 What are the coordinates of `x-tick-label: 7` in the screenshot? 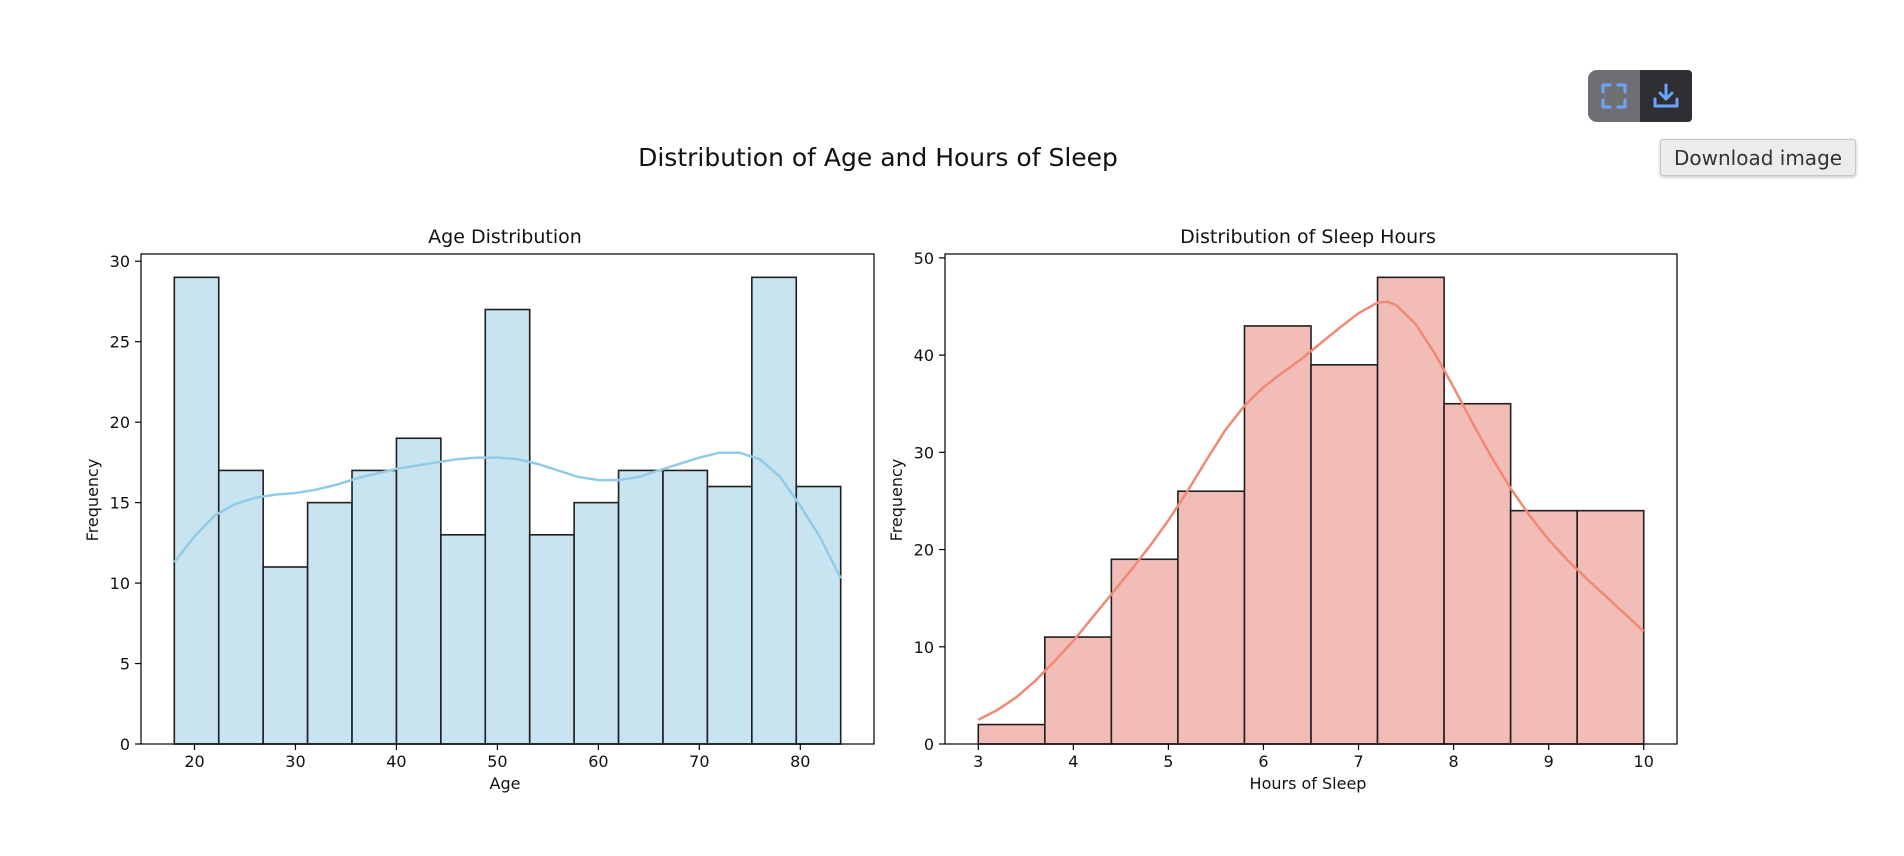 It's located at (1358, 761).